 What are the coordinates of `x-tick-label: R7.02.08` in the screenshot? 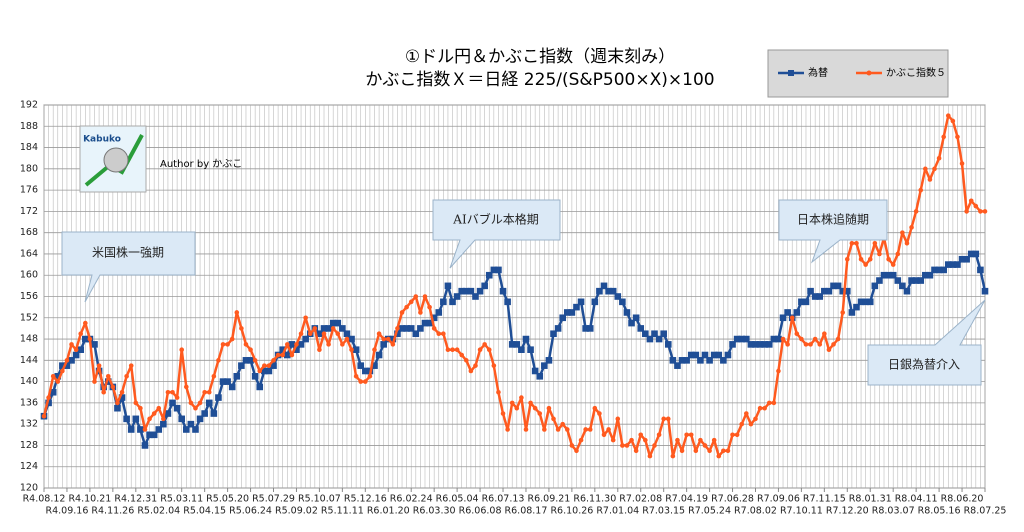 It's located at (640, 499).